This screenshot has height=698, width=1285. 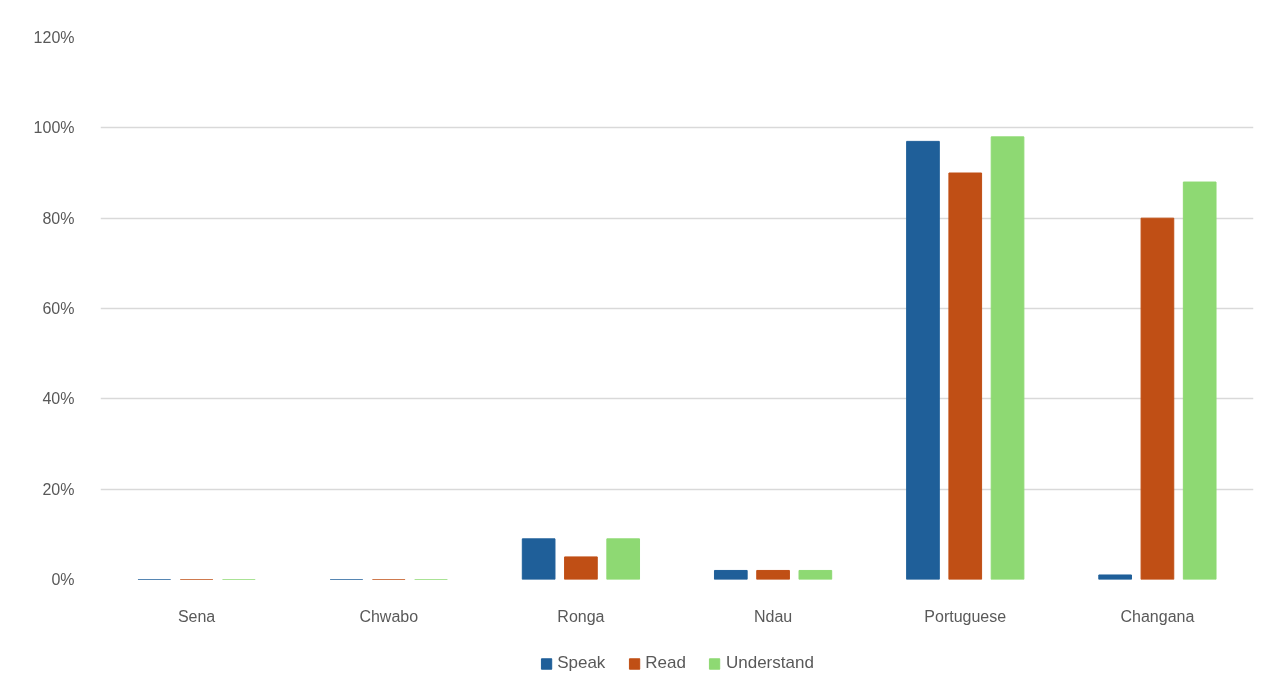 I want to click on y-tick-label: 40%, so click(x=58, y=399).